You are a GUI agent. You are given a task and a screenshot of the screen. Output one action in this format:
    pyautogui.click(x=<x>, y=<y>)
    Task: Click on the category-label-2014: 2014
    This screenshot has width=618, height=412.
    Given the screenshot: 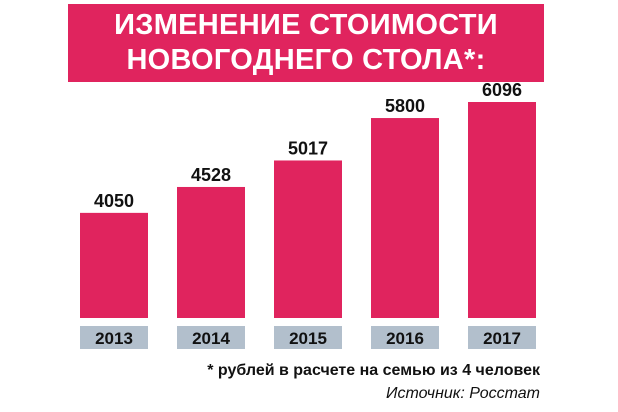 What is the action you would take?
    pyautogui.click(x=211, y=338)
    